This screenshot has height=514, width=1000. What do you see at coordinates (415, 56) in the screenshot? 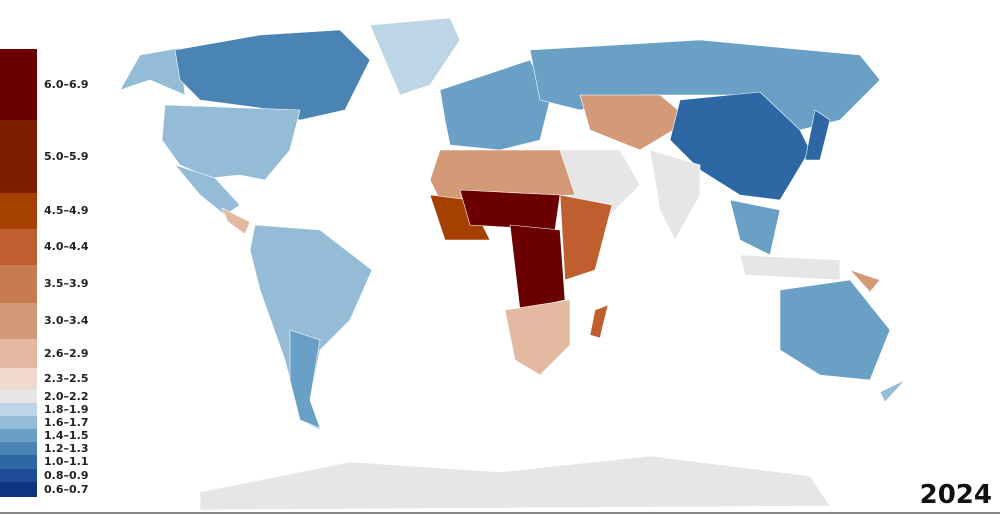
I see `region-greenland` at bounding box center [415, 56].